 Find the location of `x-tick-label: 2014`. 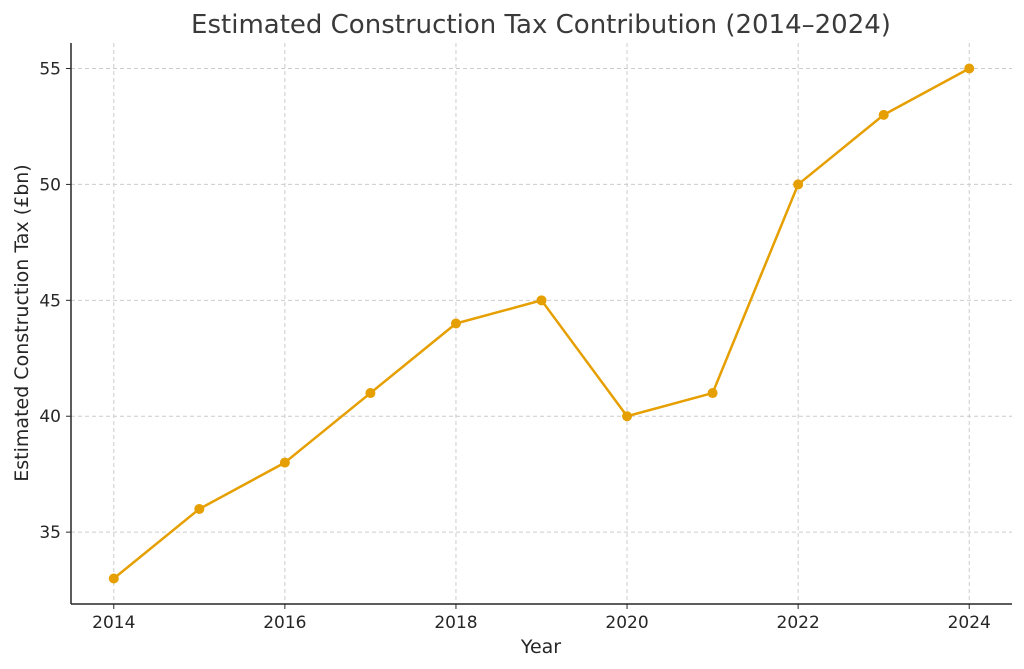

x-tick-label: 2014 is located at coordinates (113, 623).